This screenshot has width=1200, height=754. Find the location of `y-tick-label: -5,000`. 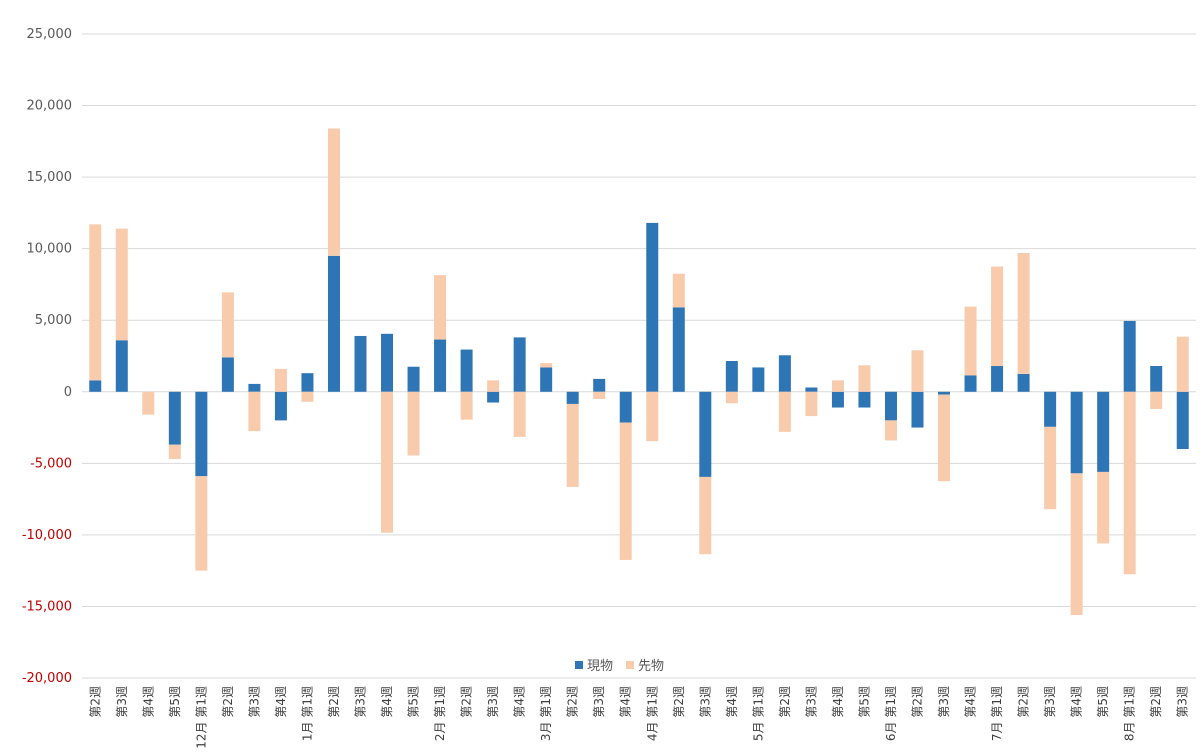

y-tick-label: -5,000 is located at coordinates (51, 463).